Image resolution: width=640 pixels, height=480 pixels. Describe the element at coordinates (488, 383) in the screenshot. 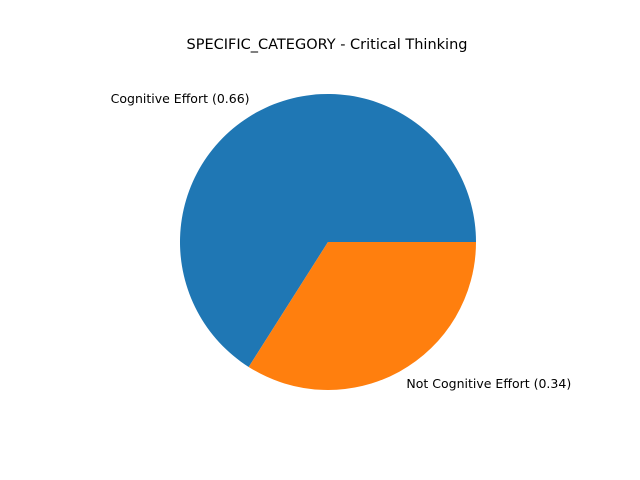

I see `pie-slice-label-1: Not Cognitive Effort (0.34)` at that location.